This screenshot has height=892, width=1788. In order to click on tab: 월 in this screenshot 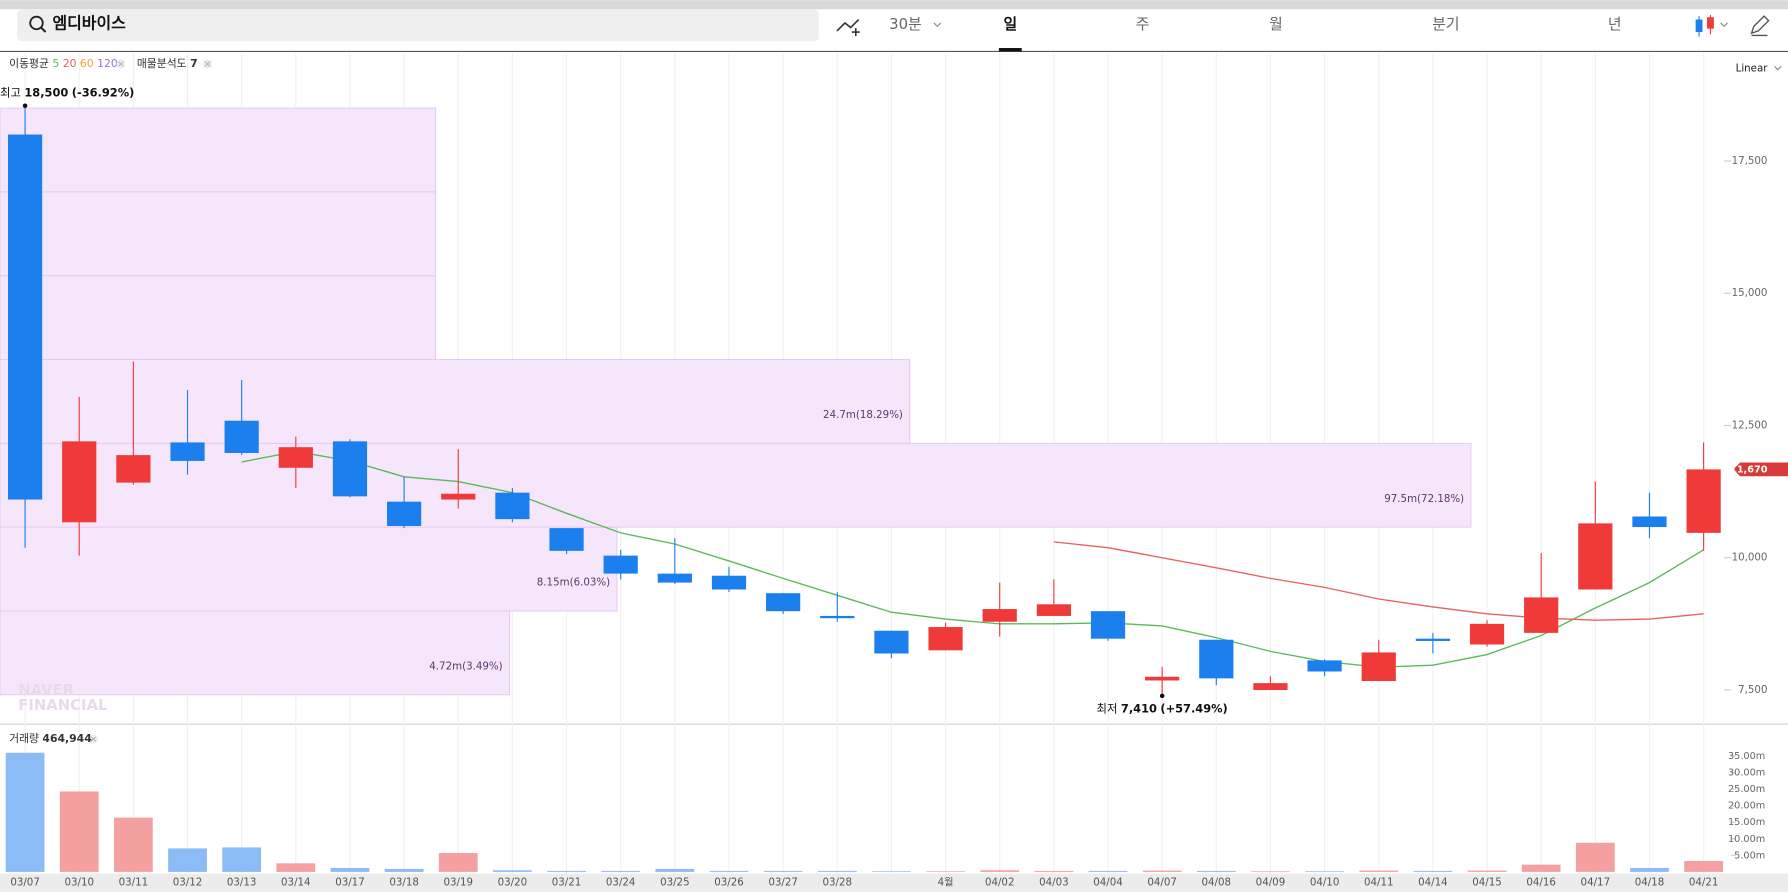, I will do `click(1276, 24)`.